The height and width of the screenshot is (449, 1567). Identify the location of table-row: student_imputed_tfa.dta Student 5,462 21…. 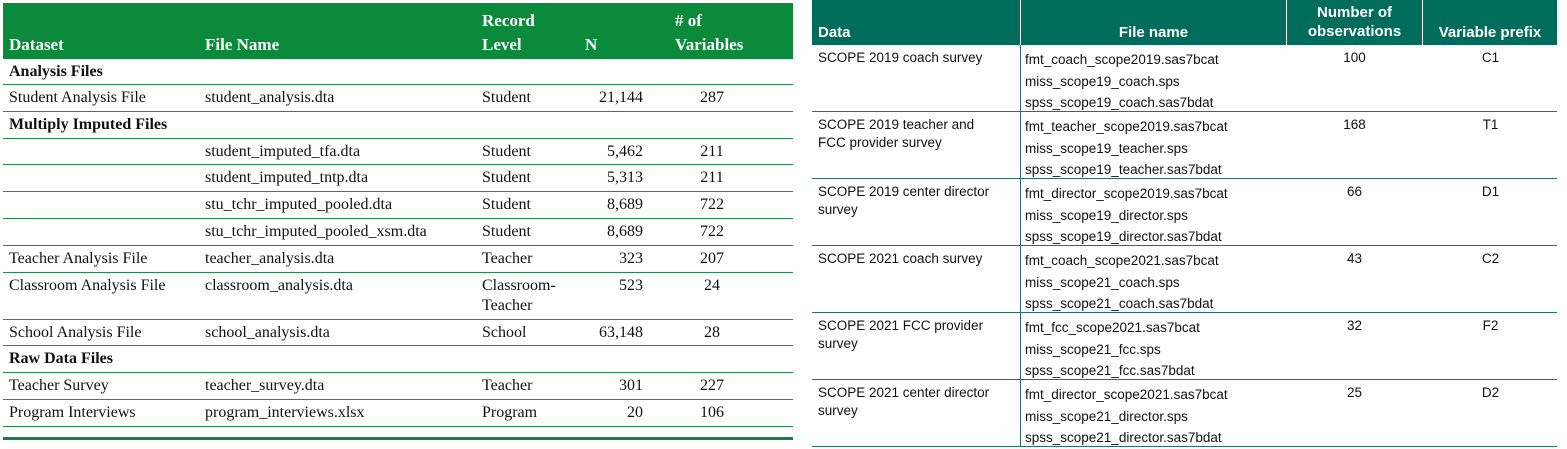
(398, 152).